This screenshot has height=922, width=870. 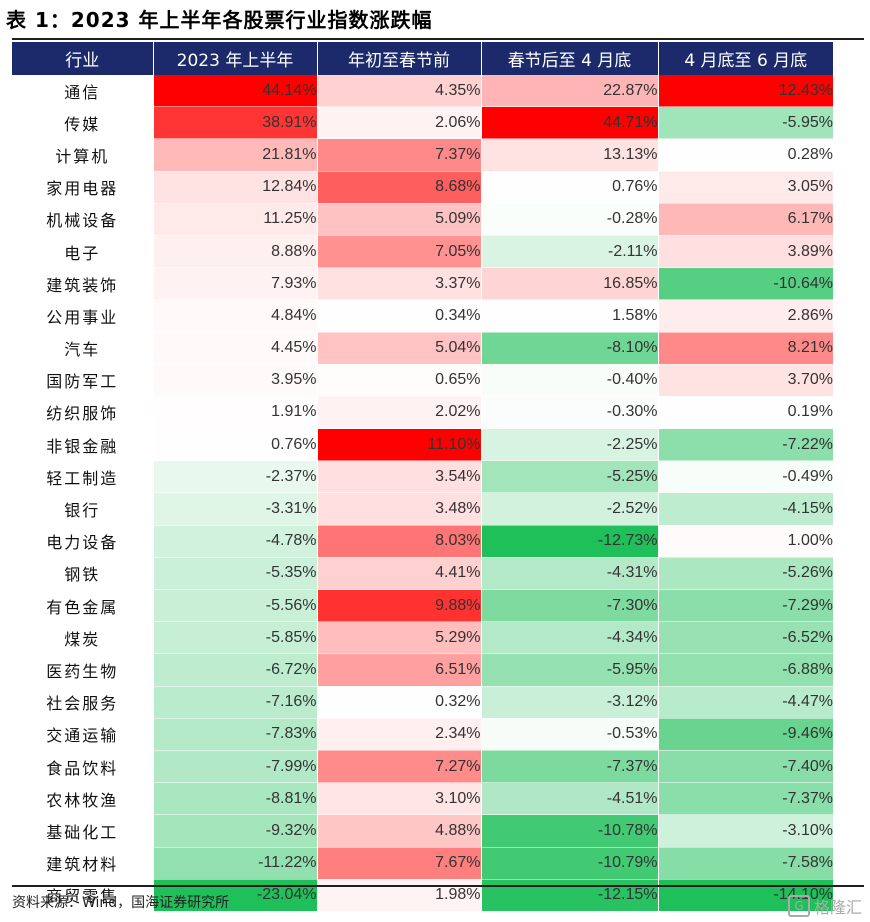 I want to click on industry-name: 传媒, so click(x=83, y=123).